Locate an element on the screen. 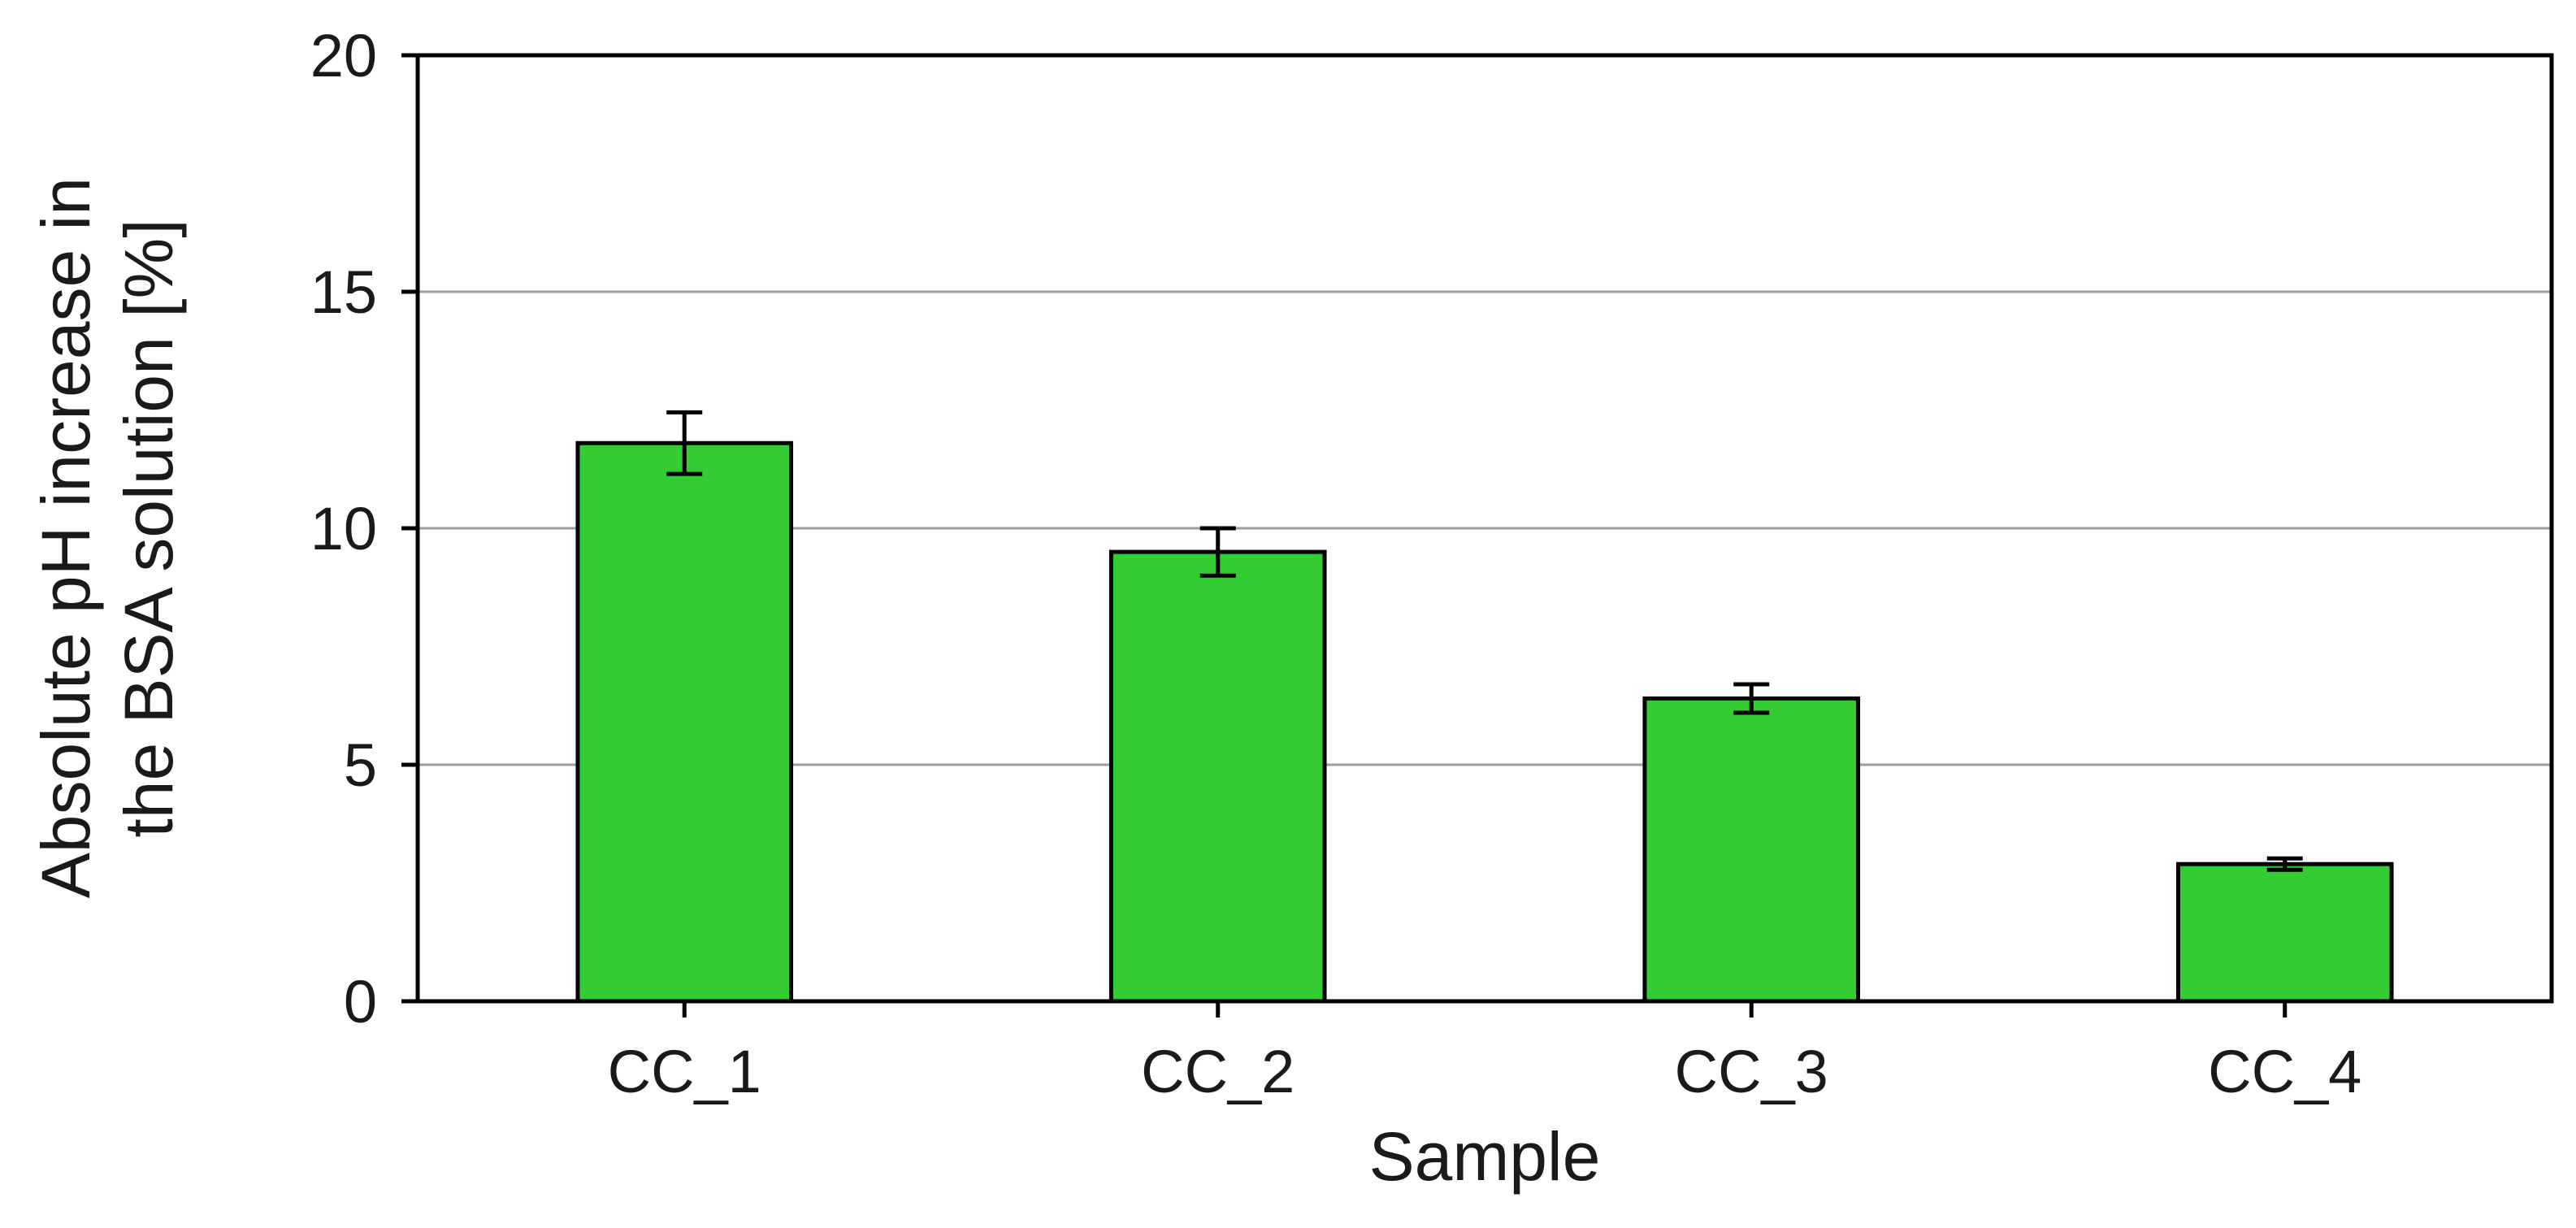 The image size is (2576, 1228). x-tick-label-2: CC_2 is located at coordinates (1218, 1071).